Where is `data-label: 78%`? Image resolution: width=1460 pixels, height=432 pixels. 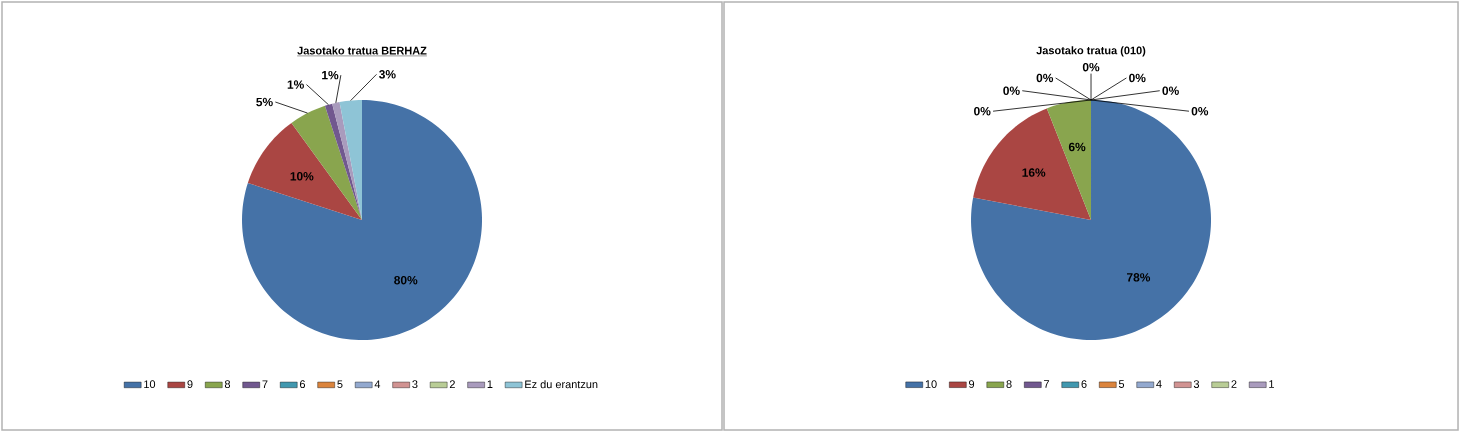
data-label: 78% is located at coordinates (1139, 277).